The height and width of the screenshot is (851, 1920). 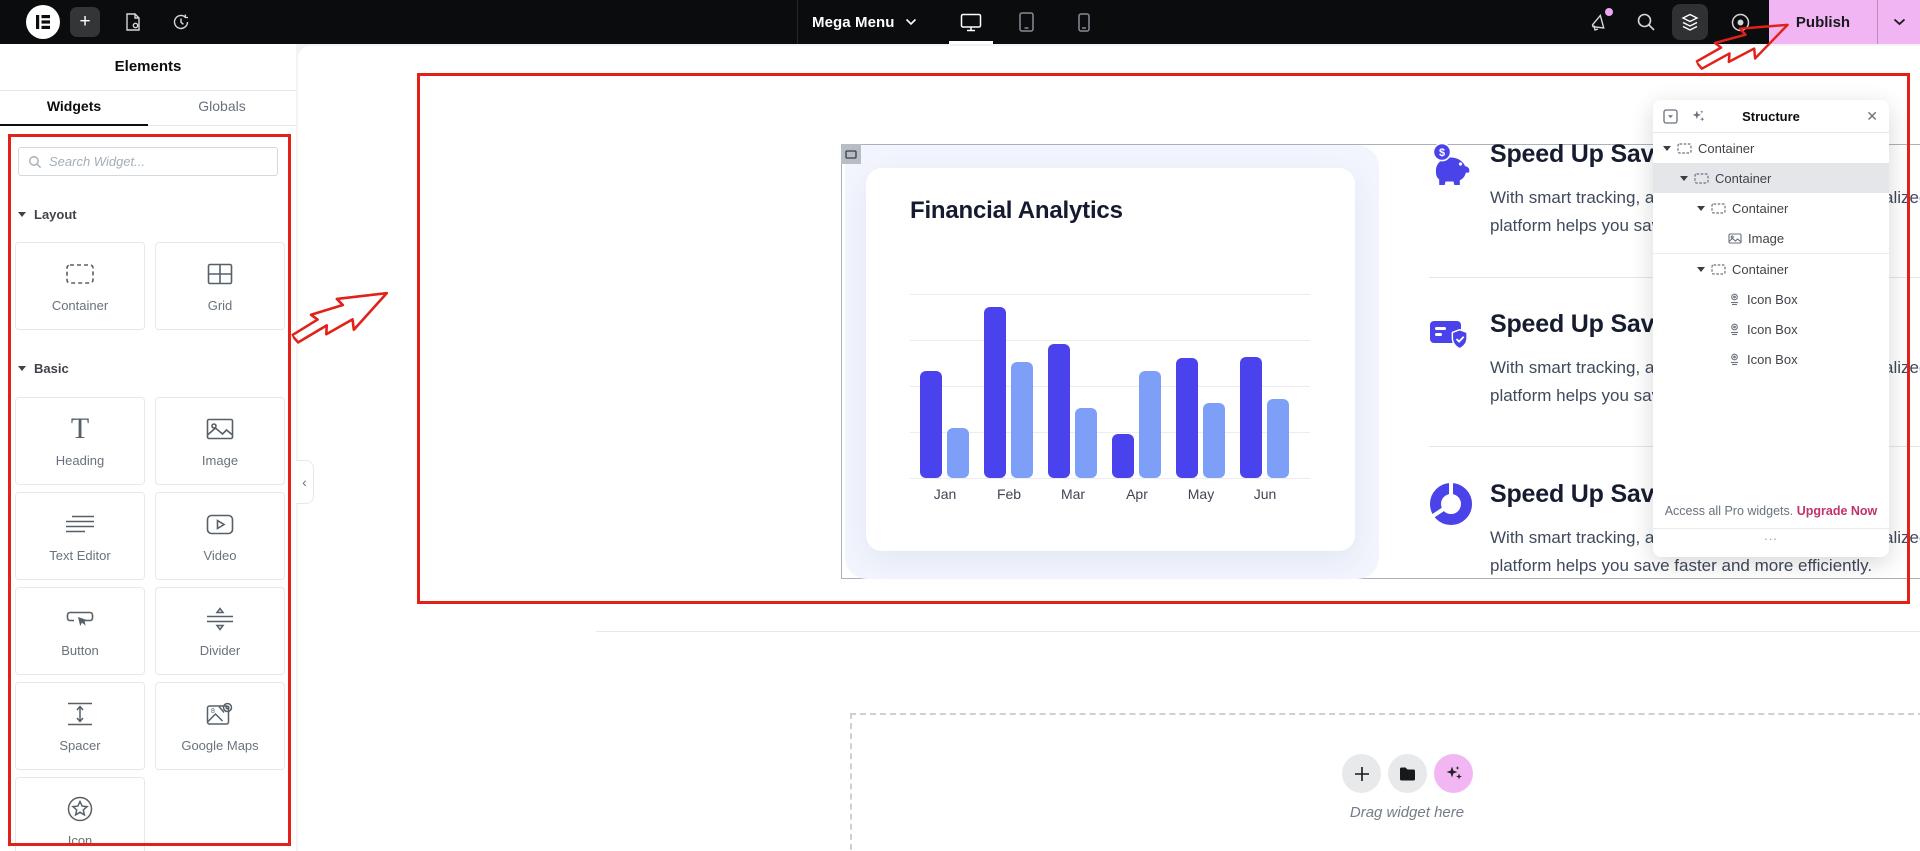 I want to click on panel-divider, so click(x=148, y=90).